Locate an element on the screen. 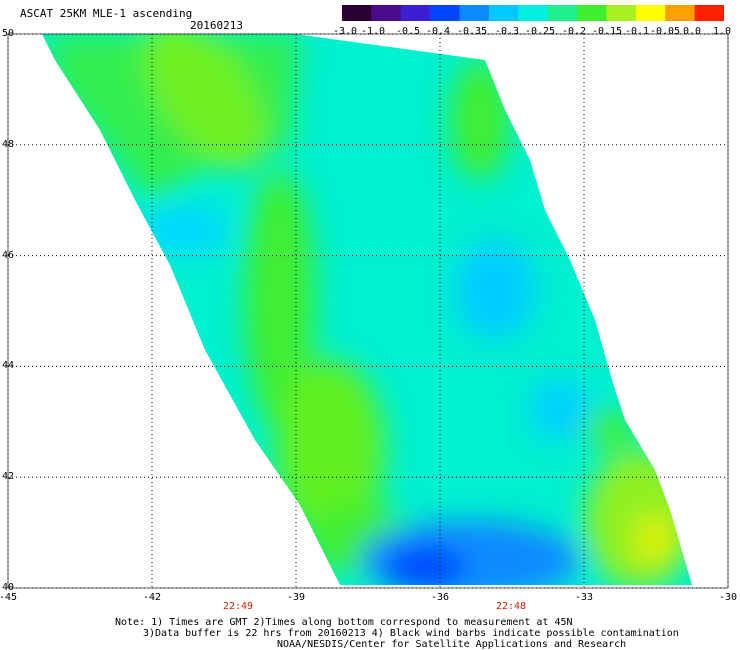  latitude-label: 48 is located at coordinates (8, 144).